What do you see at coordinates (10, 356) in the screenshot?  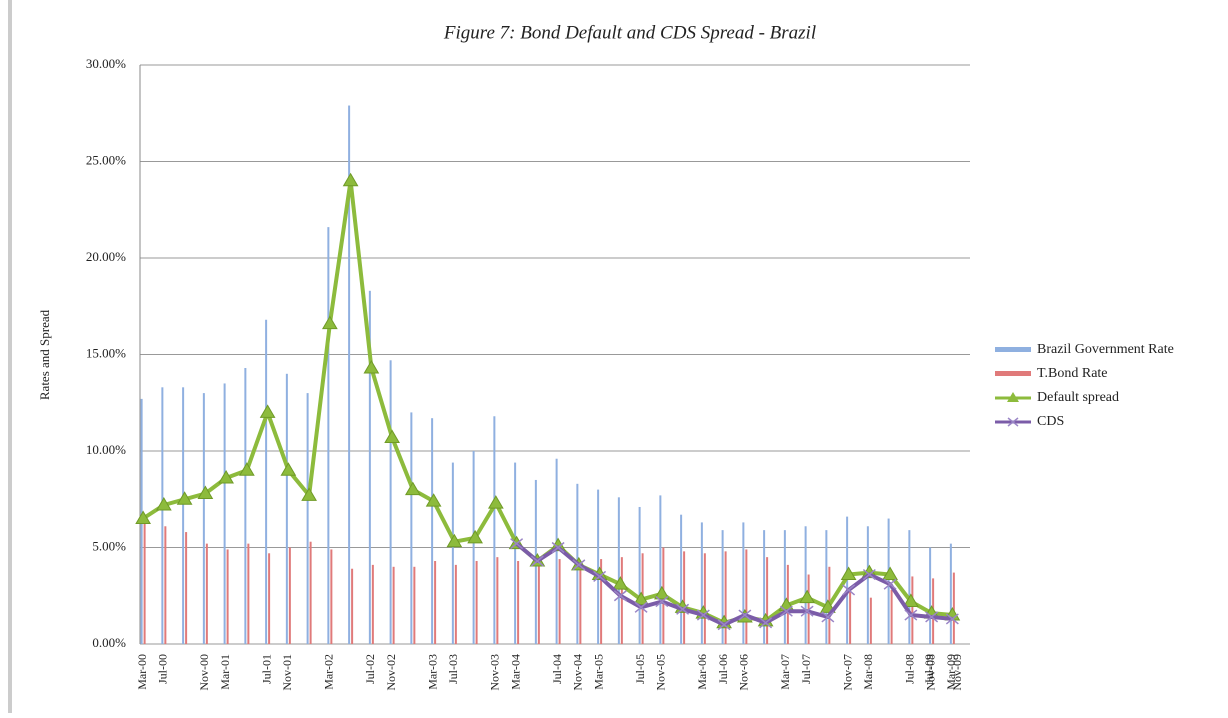 I see `page-edge` at bounding box center [10, 356].